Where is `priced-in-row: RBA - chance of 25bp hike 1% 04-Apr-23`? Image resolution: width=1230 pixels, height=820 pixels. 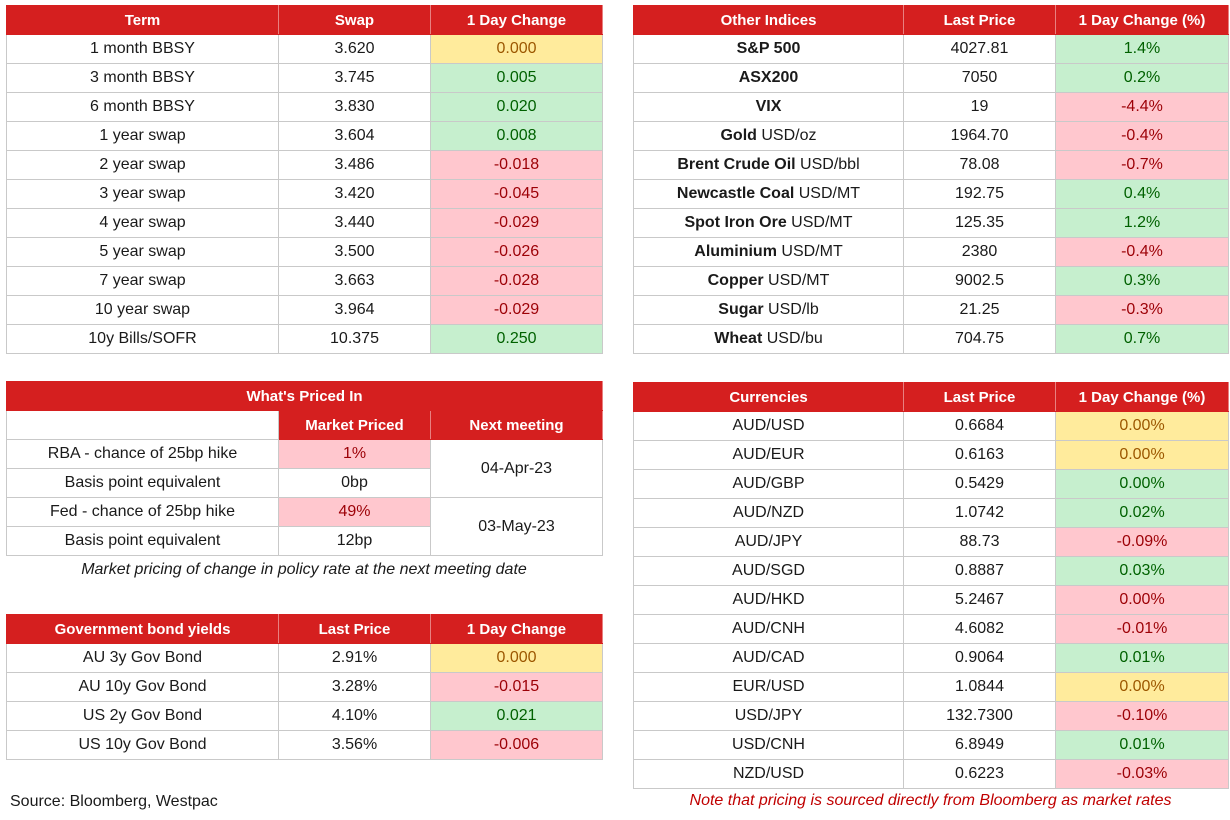
priced-in-row: RBA - chance of 25bp hike 1% 04-Apr-23 is located at coordinates (304, 468).